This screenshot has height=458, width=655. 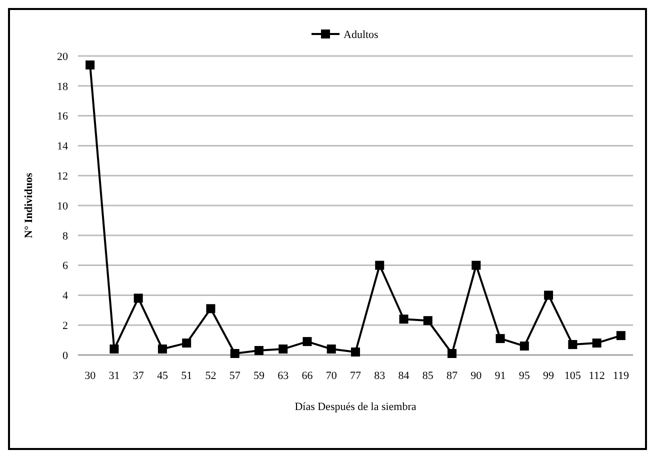 I want to click on x-tick-label: 87, so click(x=452, y=376).